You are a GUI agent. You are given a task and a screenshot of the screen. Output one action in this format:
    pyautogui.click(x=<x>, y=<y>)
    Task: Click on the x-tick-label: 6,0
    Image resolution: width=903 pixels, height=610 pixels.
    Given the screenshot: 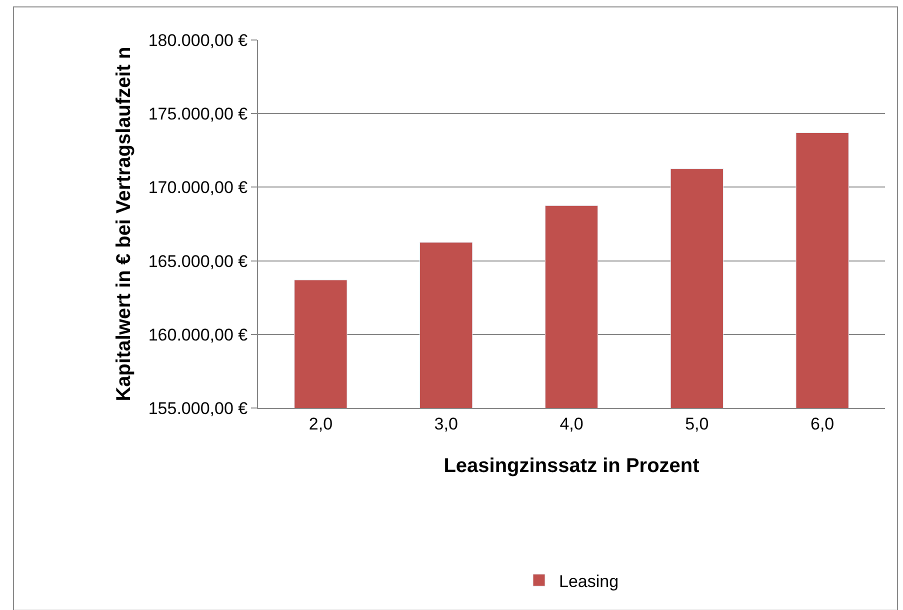 What is the action you would take?
    pyautogui.click(x=822, y=424)
    